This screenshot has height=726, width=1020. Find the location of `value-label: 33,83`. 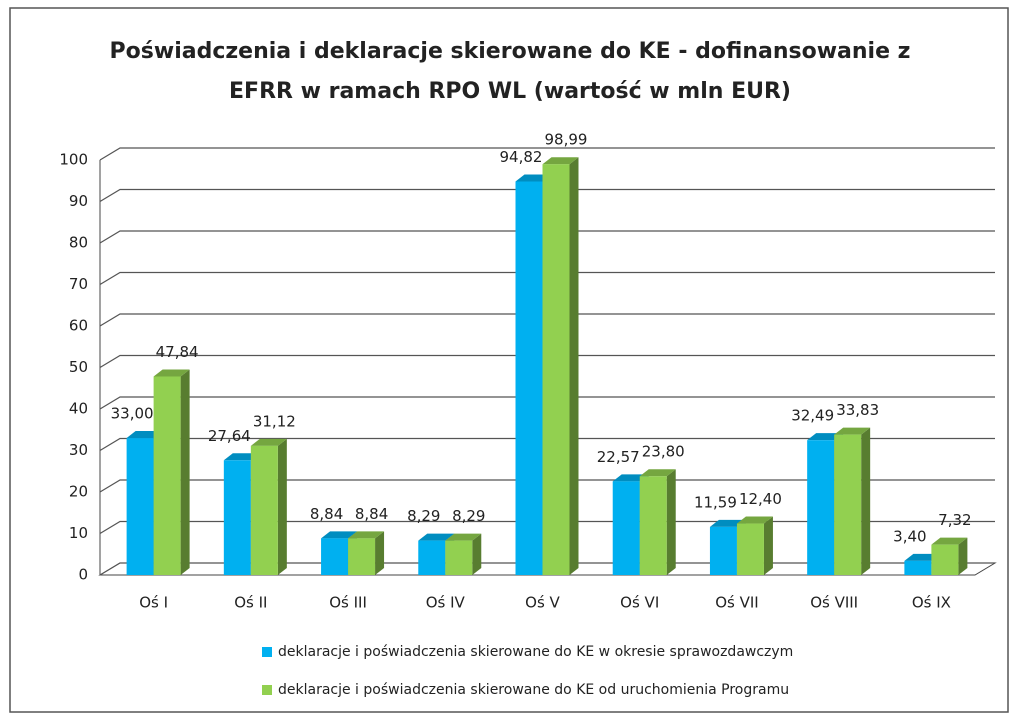

value-label: 33,83 is located at coordinates (857, 410).